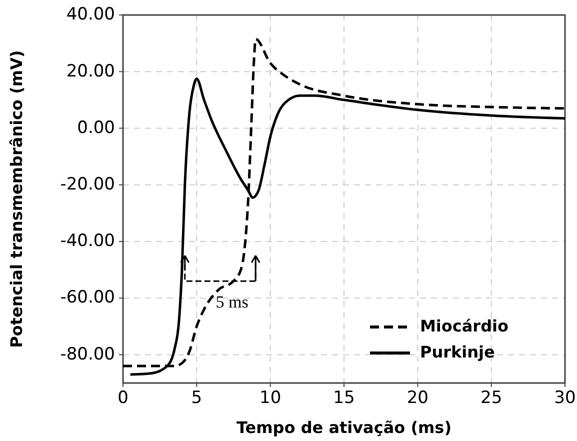 The width and height of the screenshot is (577, 441). What do you see at coordinates (464, 326) in the screenshot?
I see `legend-label: Miocárdio` at bounding box center [464, 326].